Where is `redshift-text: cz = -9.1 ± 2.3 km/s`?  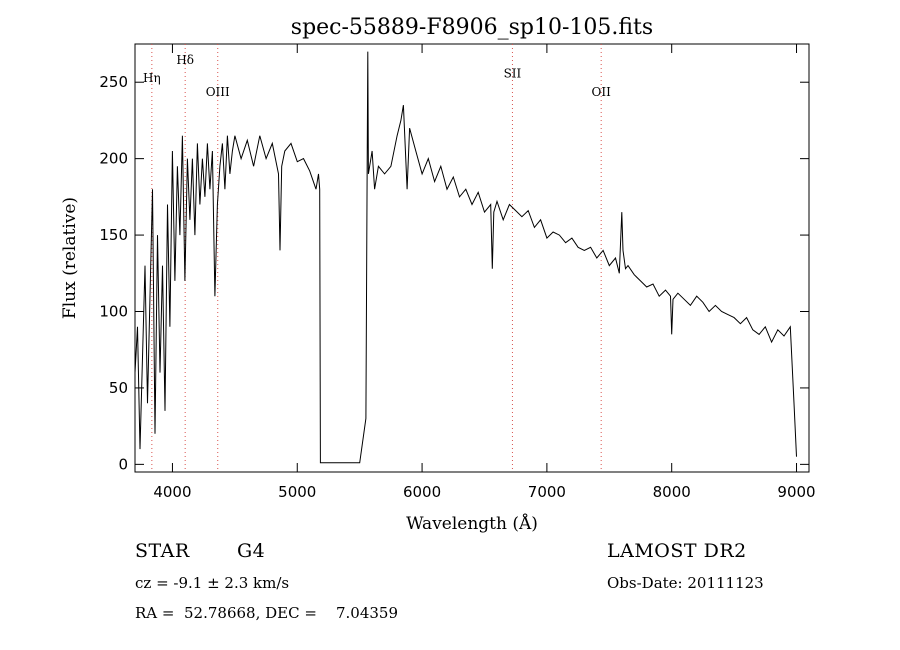
redshift-text: cz = -9.1 ± 2.3 km/s is located at coordinates (212, 583).